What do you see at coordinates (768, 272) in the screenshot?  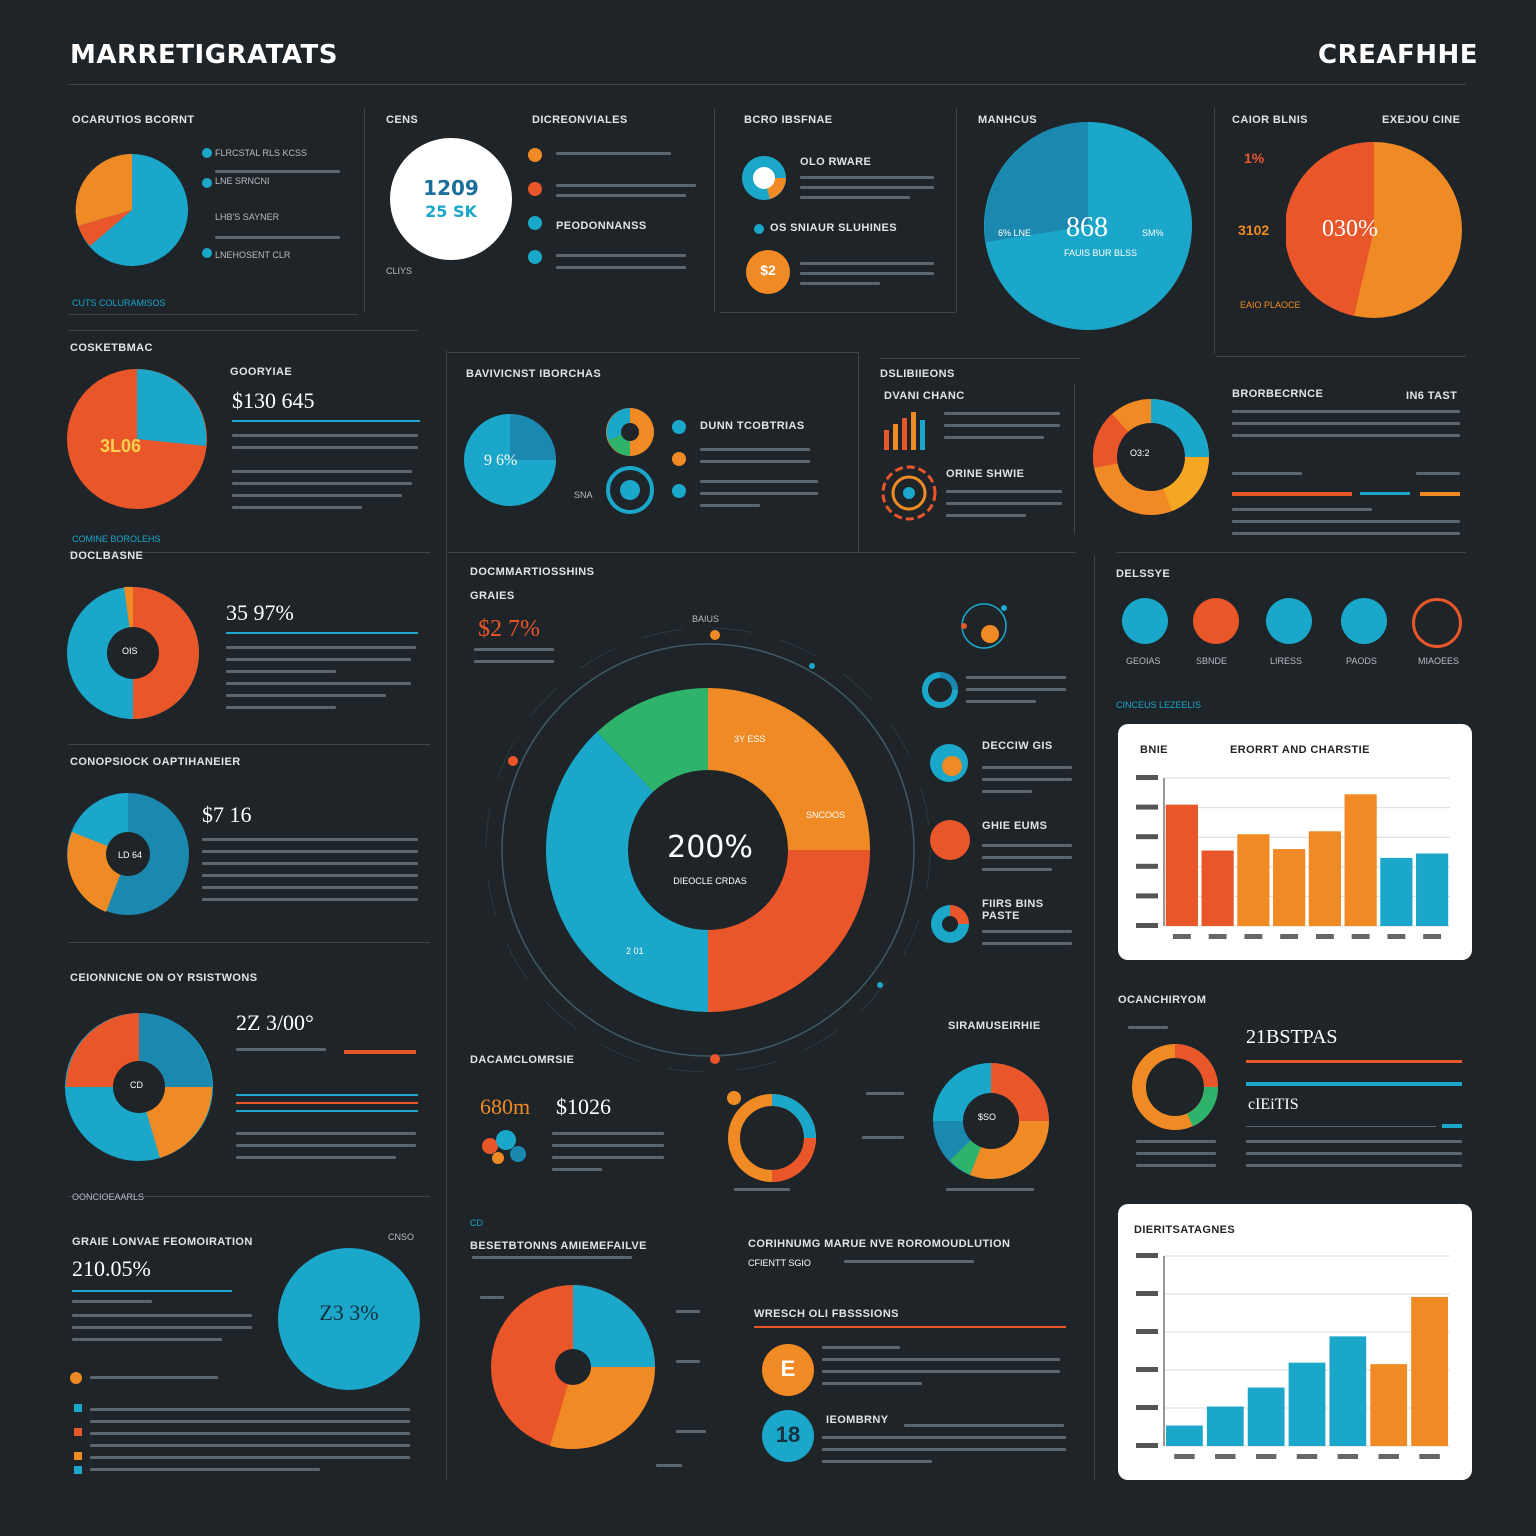 I see `badge-circle` at bounding box center [768, 272].